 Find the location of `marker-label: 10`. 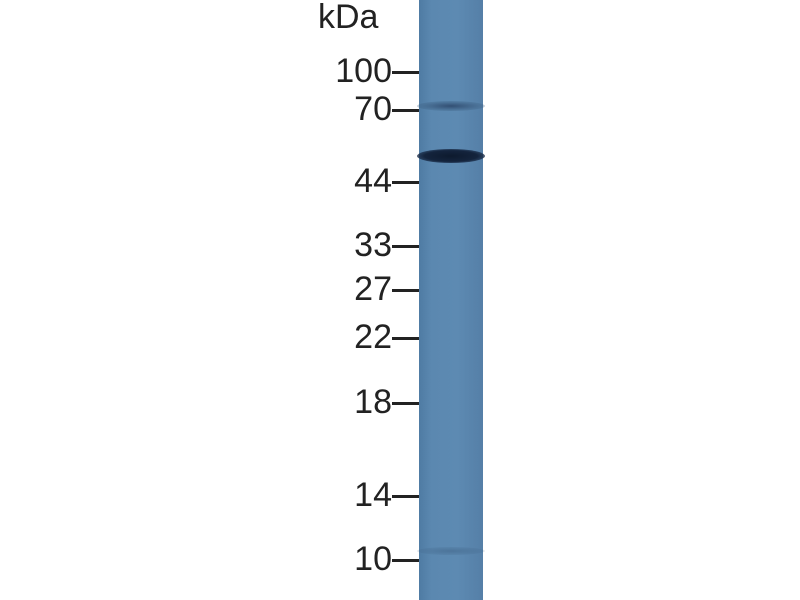

marker-label: 10 is located at coordinates (373, 559).